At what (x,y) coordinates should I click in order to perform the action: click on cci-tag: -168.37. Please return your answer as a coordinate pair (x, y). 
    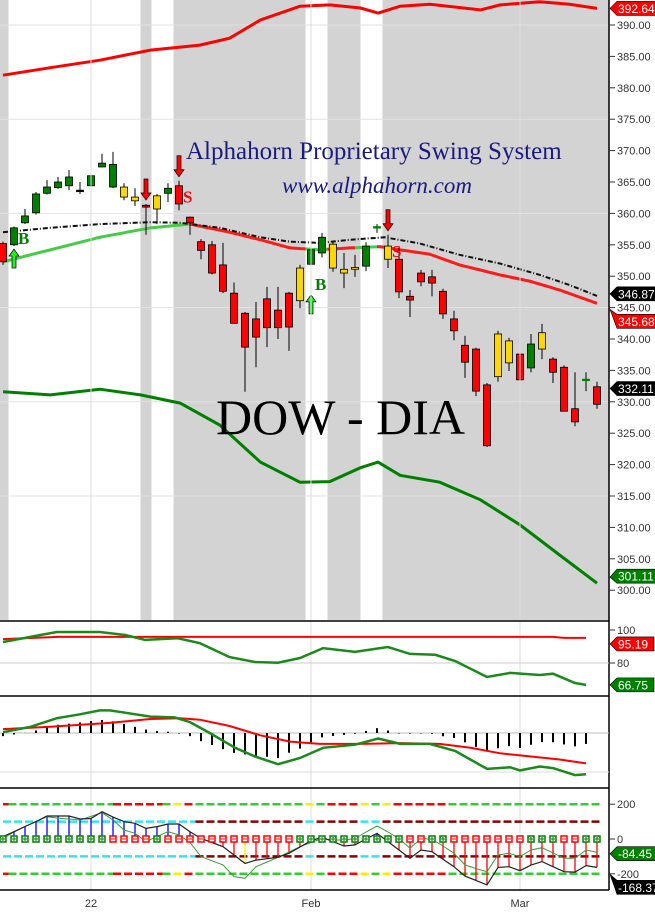
    Looking at the image, I should click on (636, 888).